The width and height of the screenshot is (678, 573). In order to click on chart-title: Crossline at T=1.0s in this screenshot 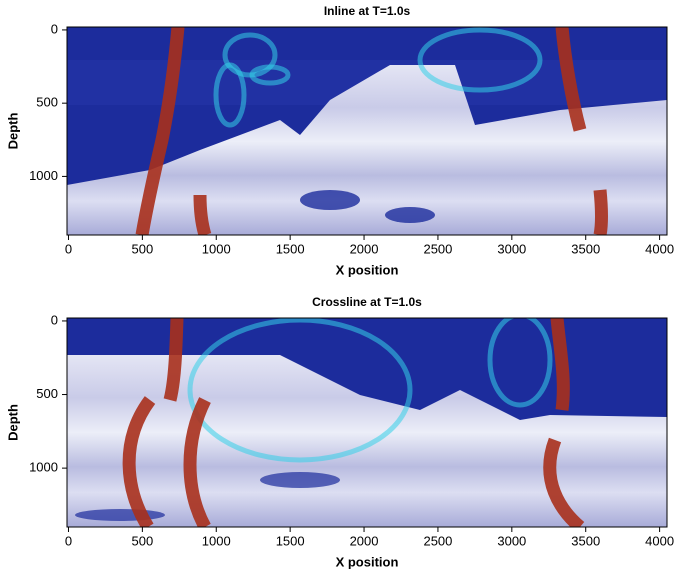, I will do `click(367, 302)`.